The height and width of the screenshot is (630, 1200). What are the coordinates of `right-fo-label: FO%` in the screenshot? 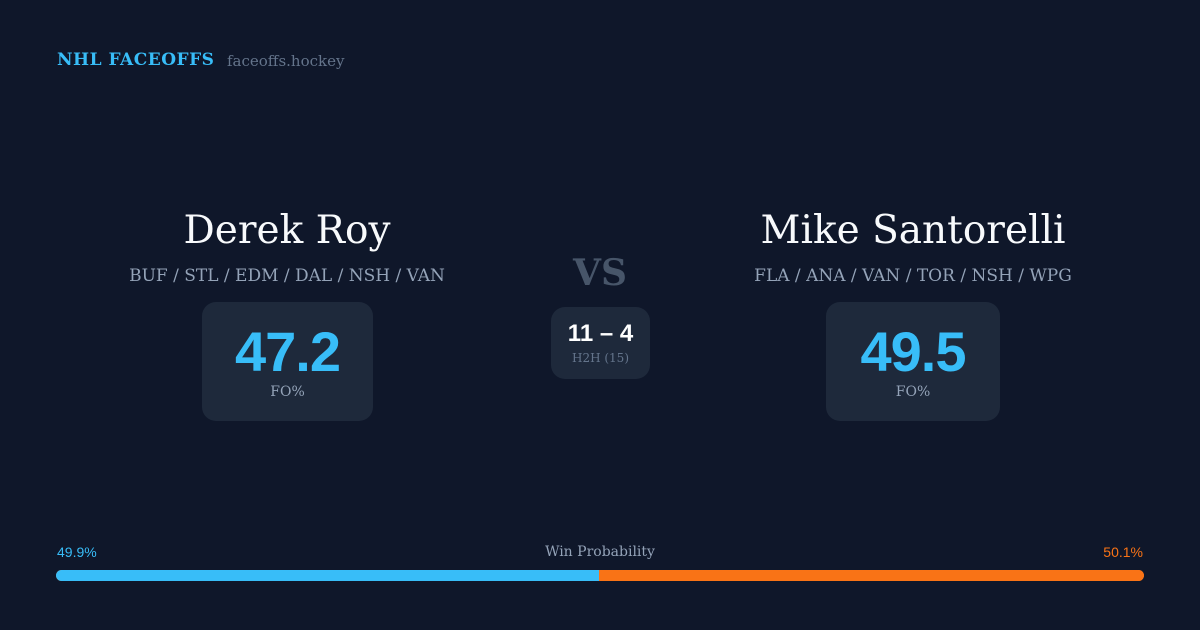 It's located at (913, 392).